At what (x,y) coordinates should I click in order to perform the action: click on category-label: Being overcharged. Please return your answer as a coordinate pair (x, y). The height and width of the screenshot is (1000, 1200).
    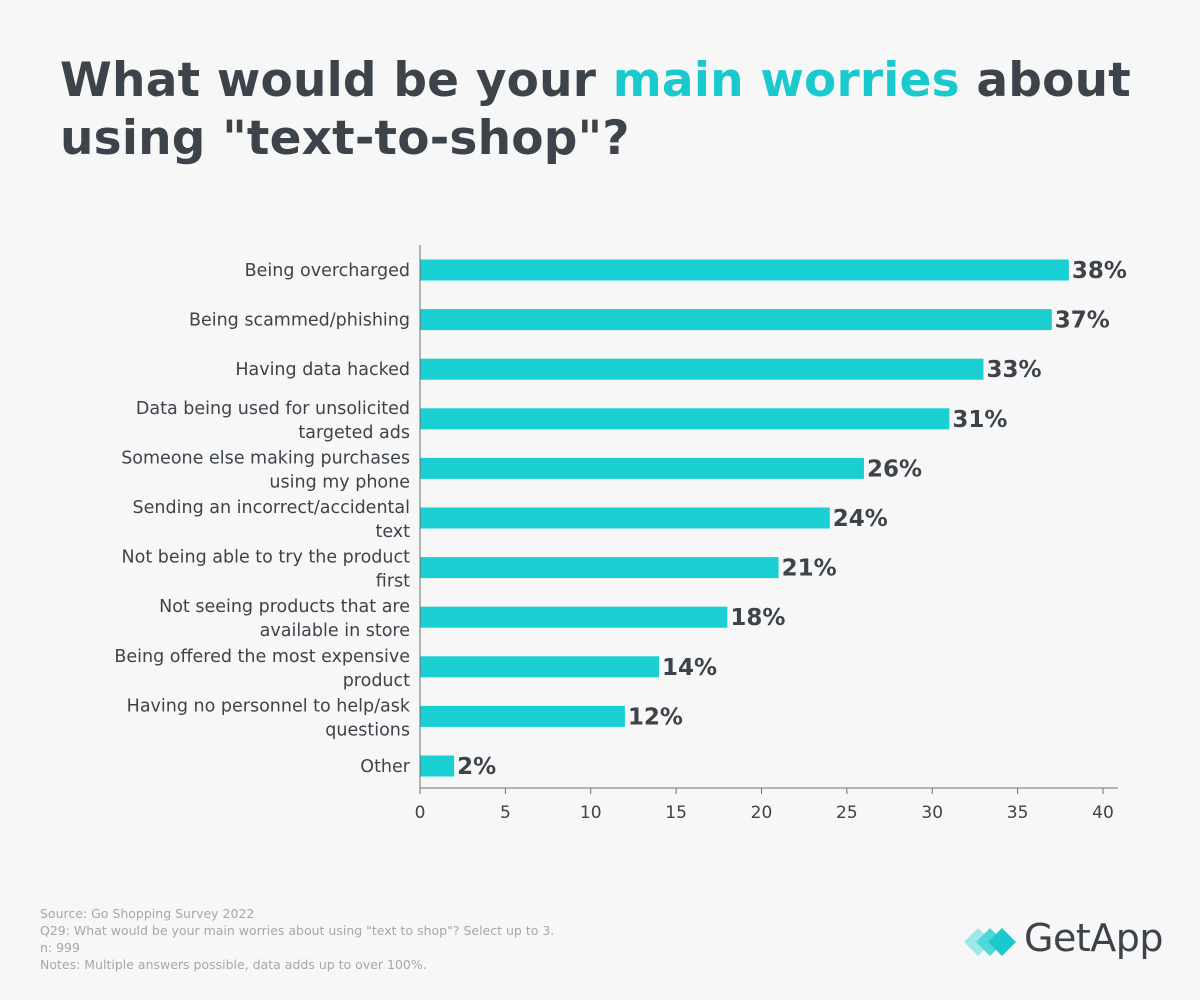
    Looking at the image, I should click on (327, 271).